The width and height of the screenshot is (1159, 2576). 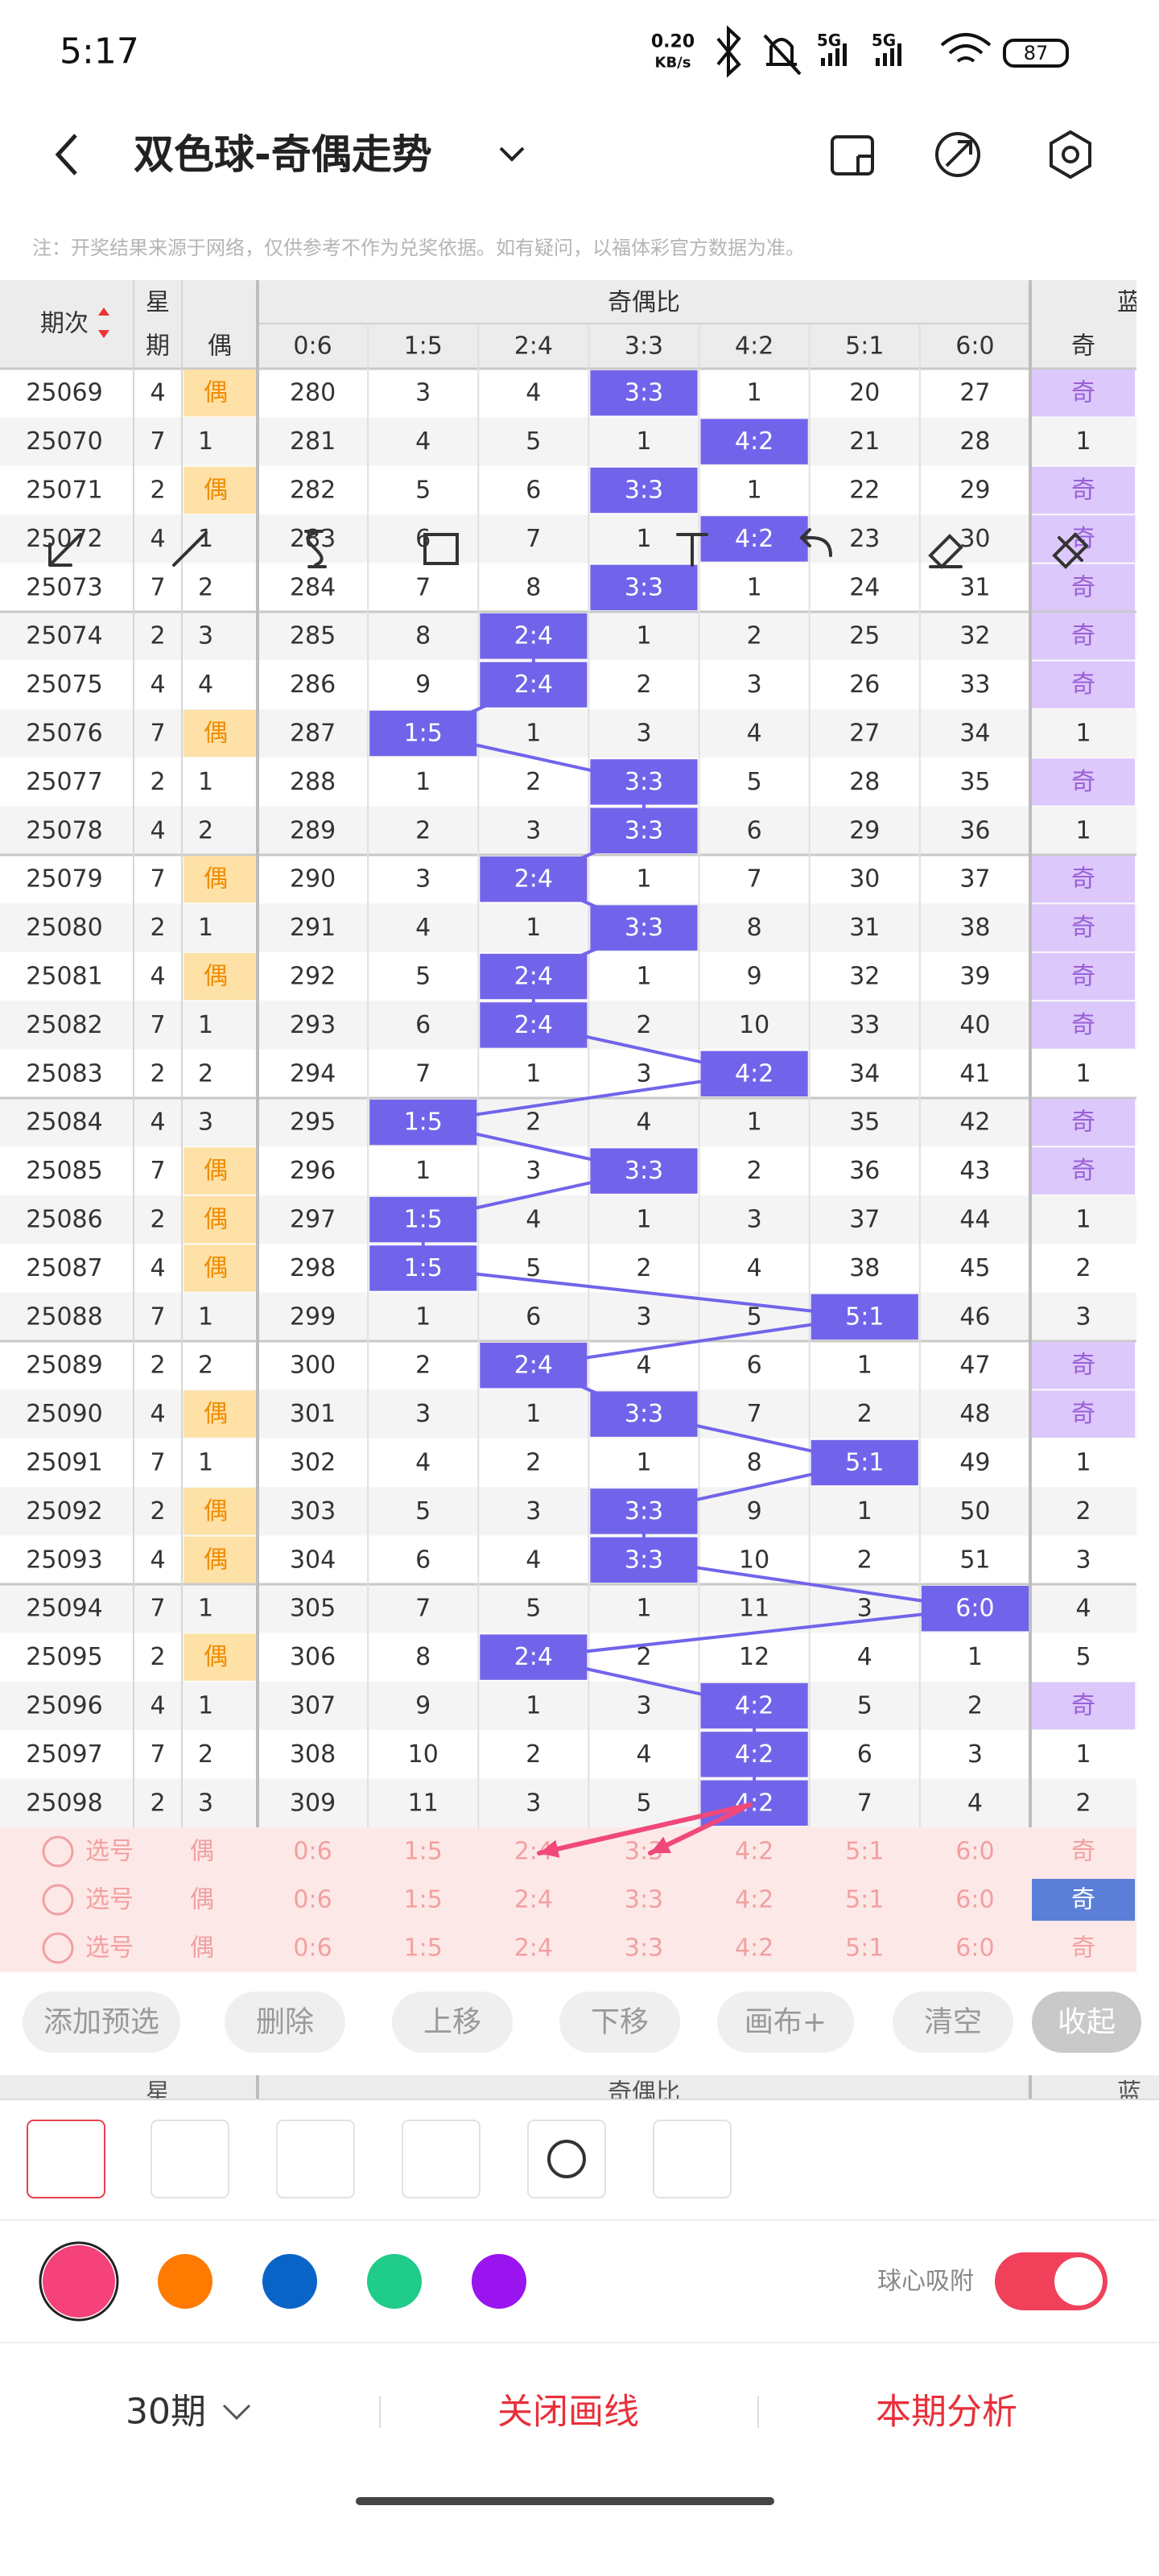 What do you see at coordinates (236, 2412) in the screenshot?
I see `period-chevron` at bounding box center [236, 2412].